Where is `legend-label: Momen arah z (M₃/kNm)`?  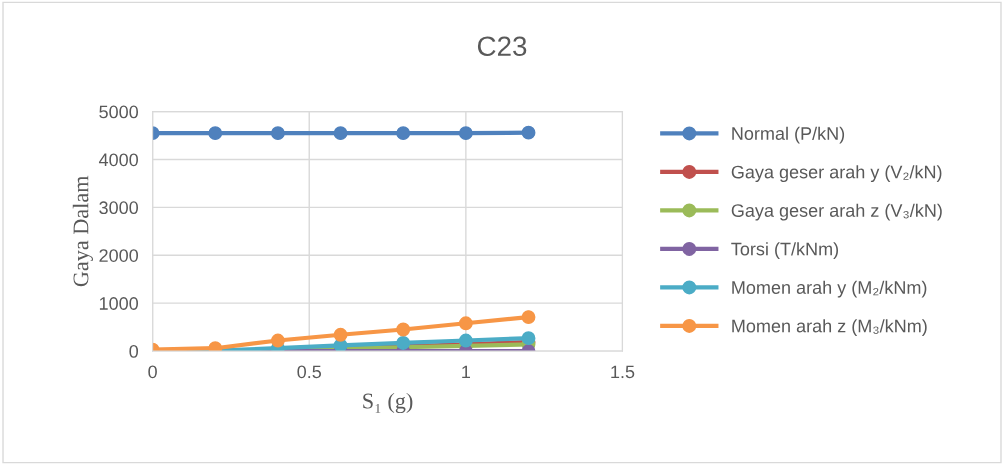 legend-label: Momen arah z (M₃/kNm) is located at coordinates (829, 327).